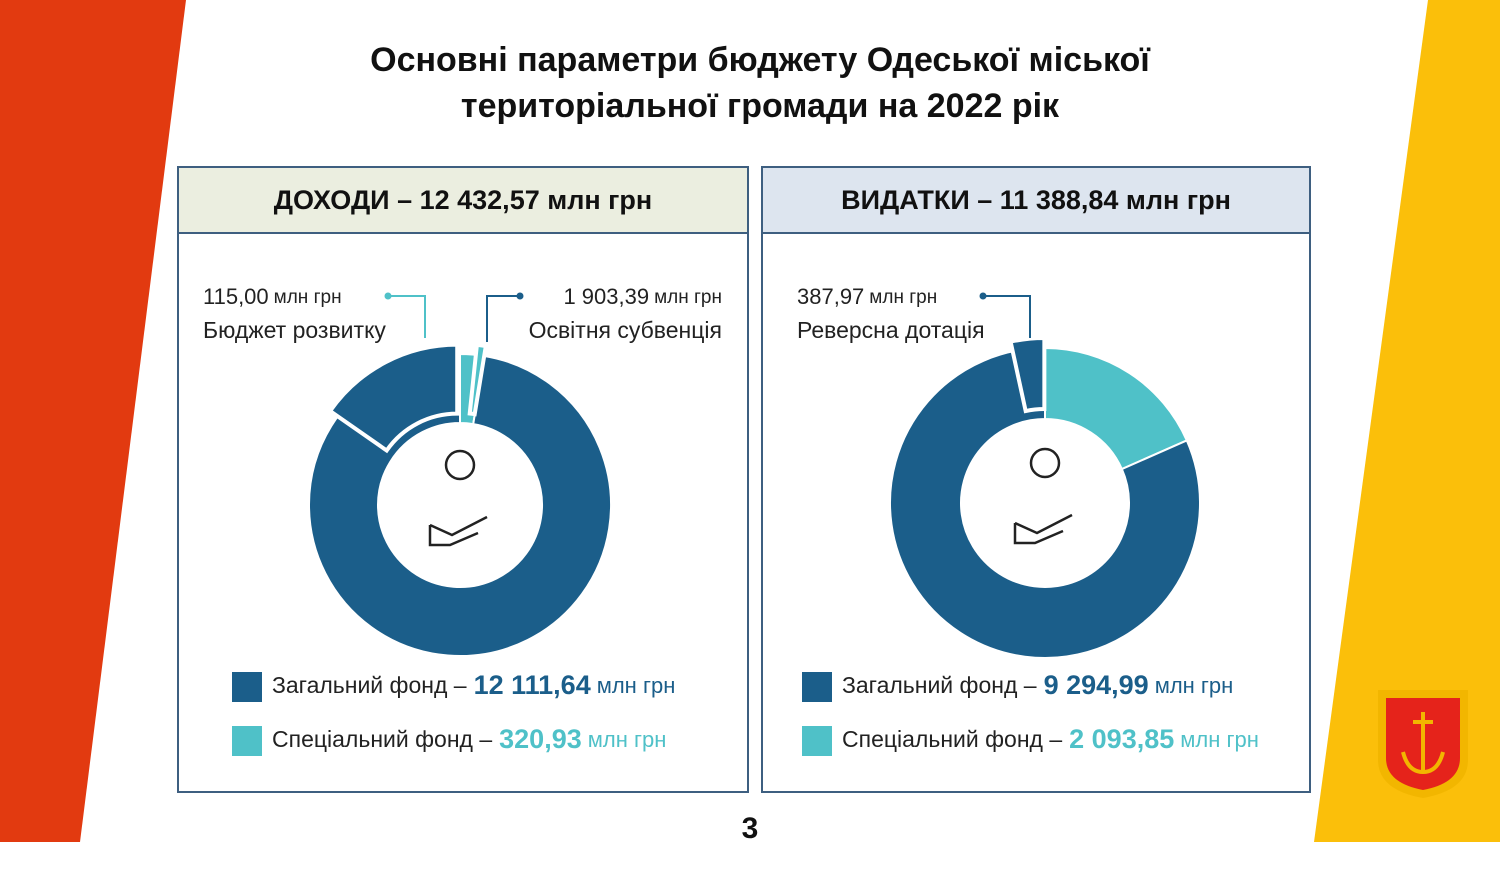  What do you see at coordinates (93, 421) in the screenshot?
I see `red-stripe` at bounding box center [93, 421].